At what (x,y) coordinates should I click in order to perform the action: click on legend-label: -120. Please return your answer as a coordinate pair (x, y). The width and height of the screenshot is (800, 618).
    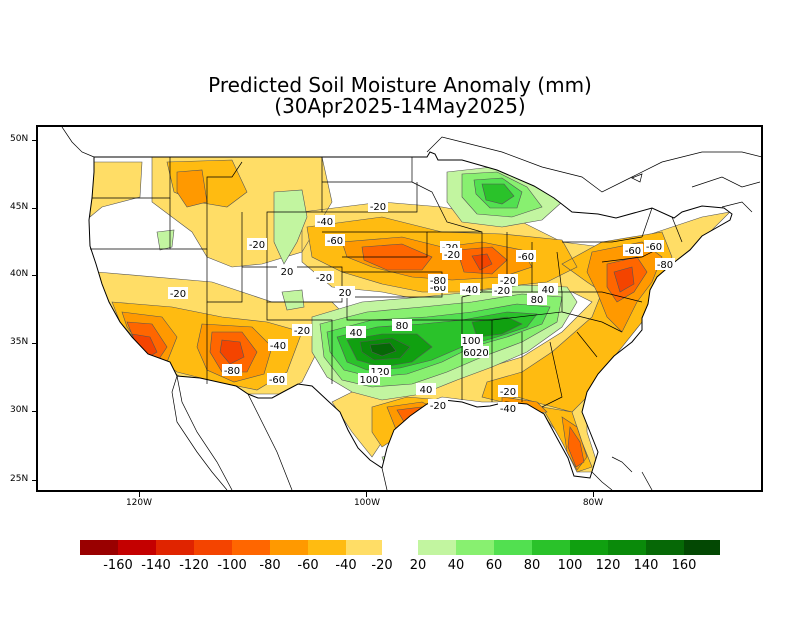
    Looking at the image, I should click on (194, 565).